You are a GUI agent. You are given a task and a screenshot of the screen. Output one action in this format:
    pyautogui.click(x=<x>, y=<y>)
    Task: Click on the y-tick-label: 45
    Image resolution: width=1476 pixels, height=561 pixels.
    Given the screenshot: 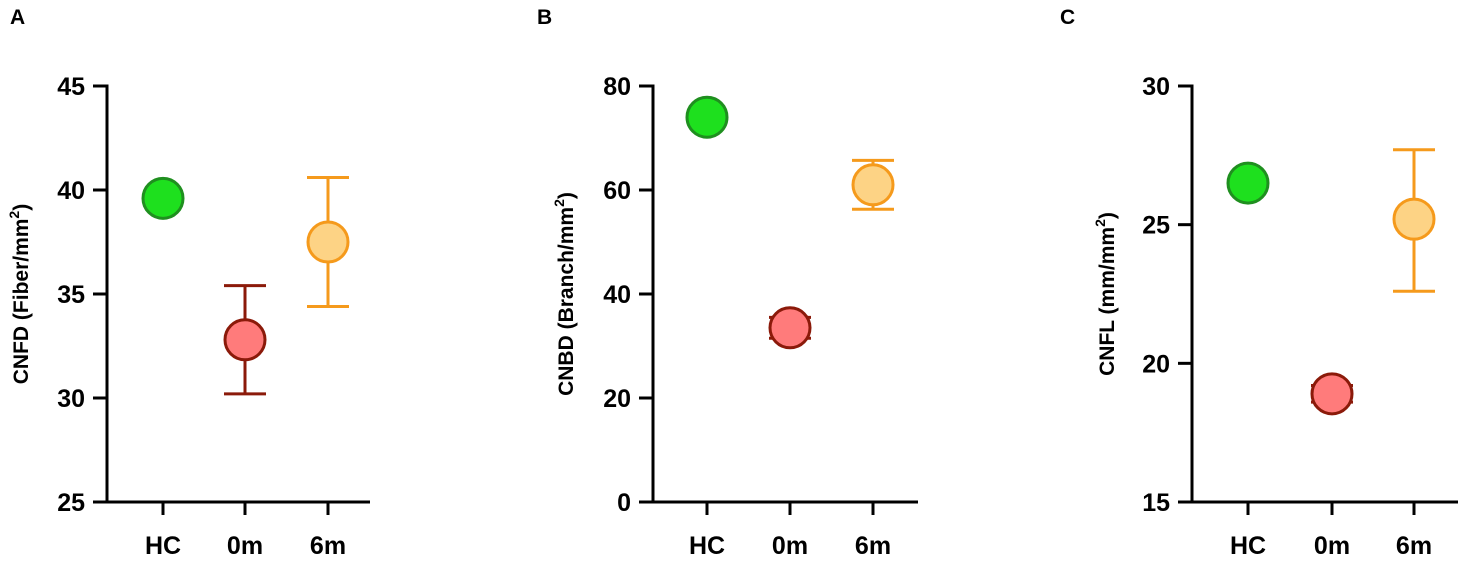 What is the action you would take?
    pyautogui.click(x=71, y=87)
    